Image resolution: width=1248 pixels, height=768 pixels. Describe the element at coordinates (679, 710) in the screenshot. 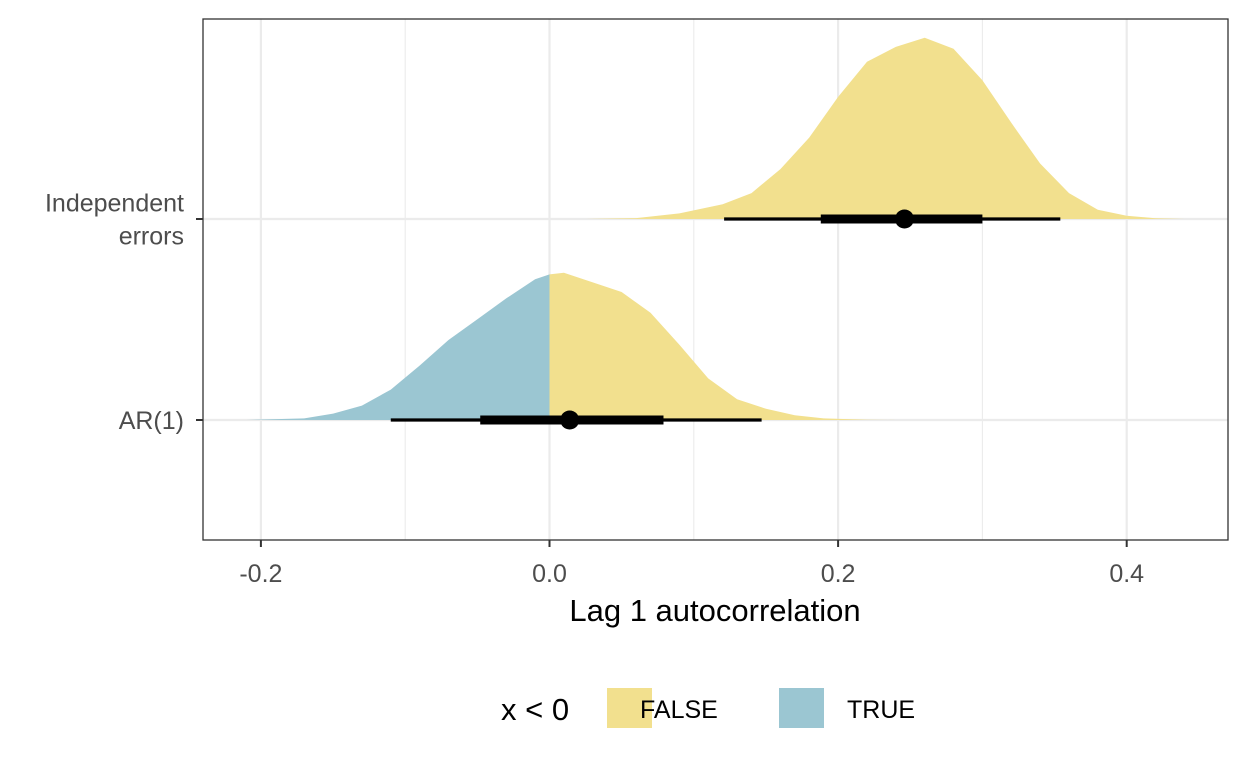

I see `legend-label-false: FALSE` at that location.